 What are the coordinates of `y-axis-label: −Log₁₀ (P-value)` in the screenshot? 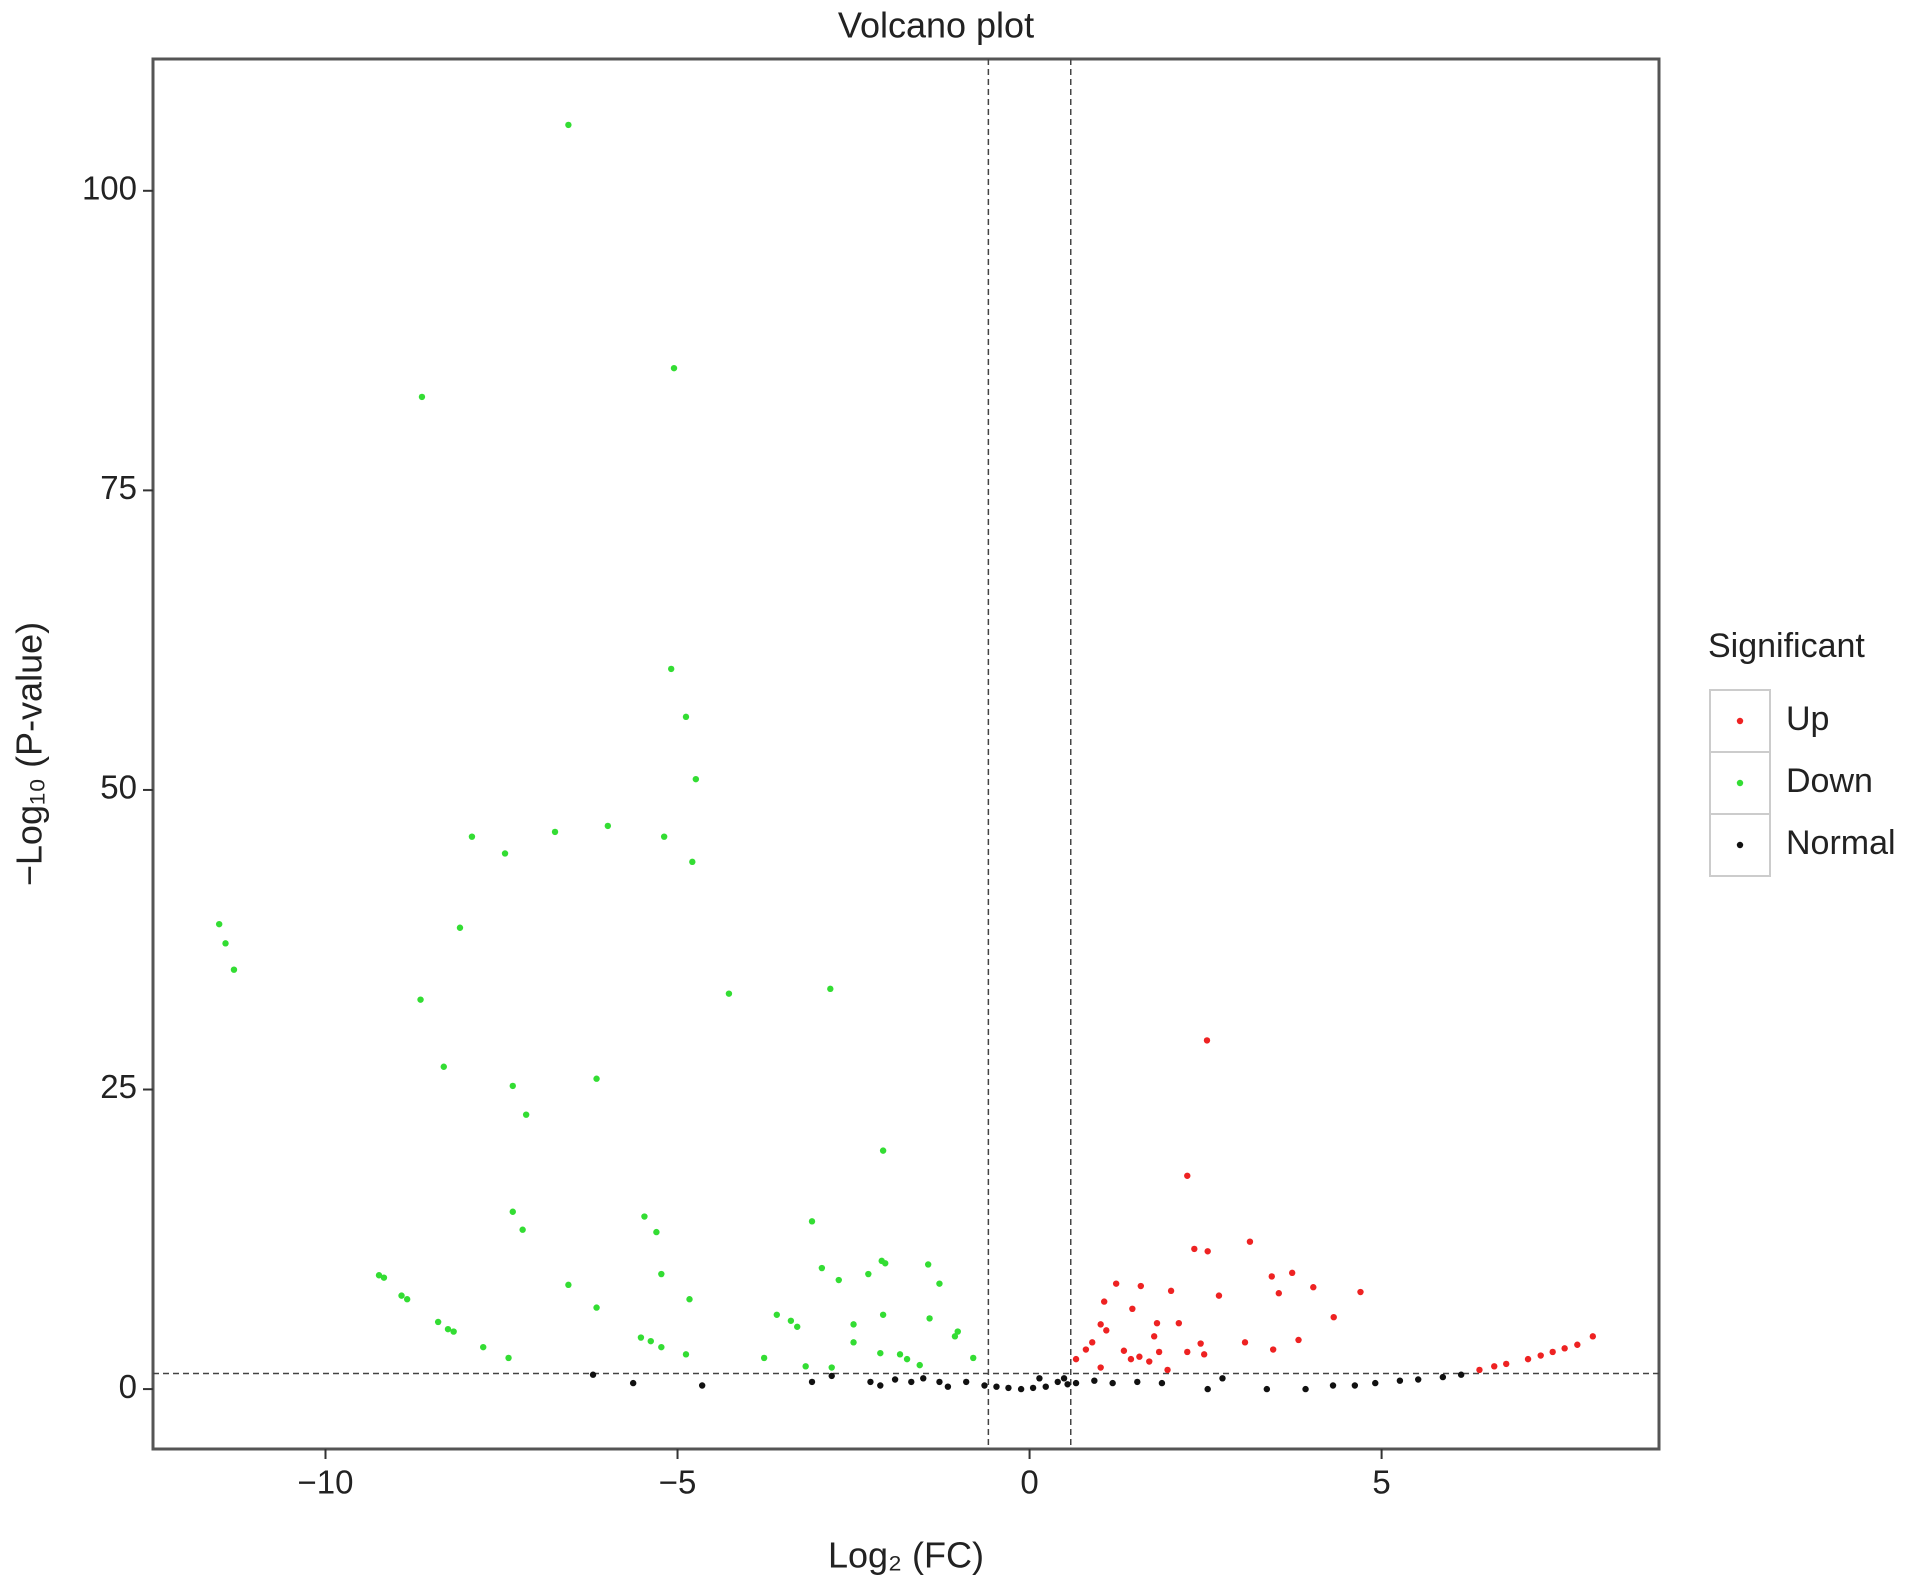 It's located at (29, 754).